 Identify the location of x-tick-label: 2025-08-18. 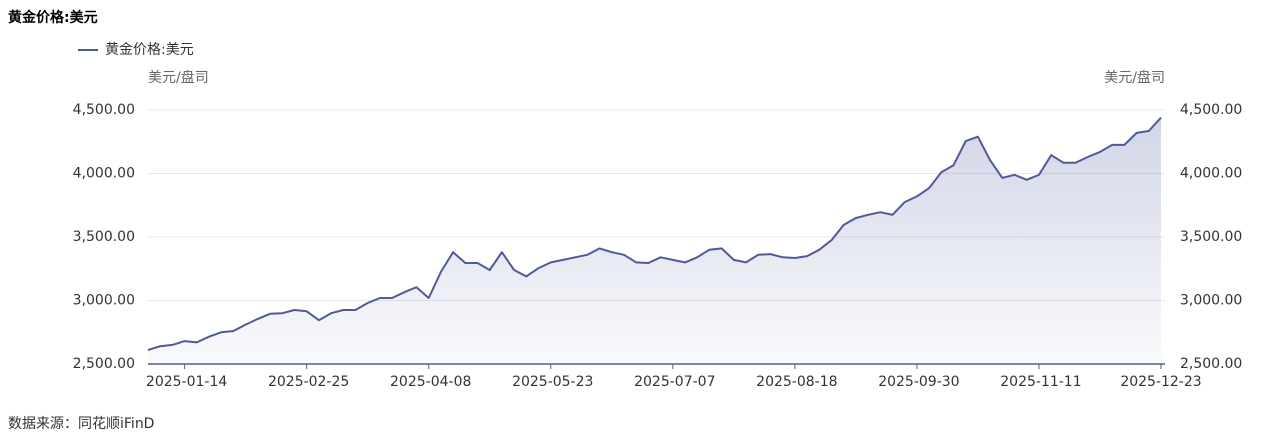
(796, 382).